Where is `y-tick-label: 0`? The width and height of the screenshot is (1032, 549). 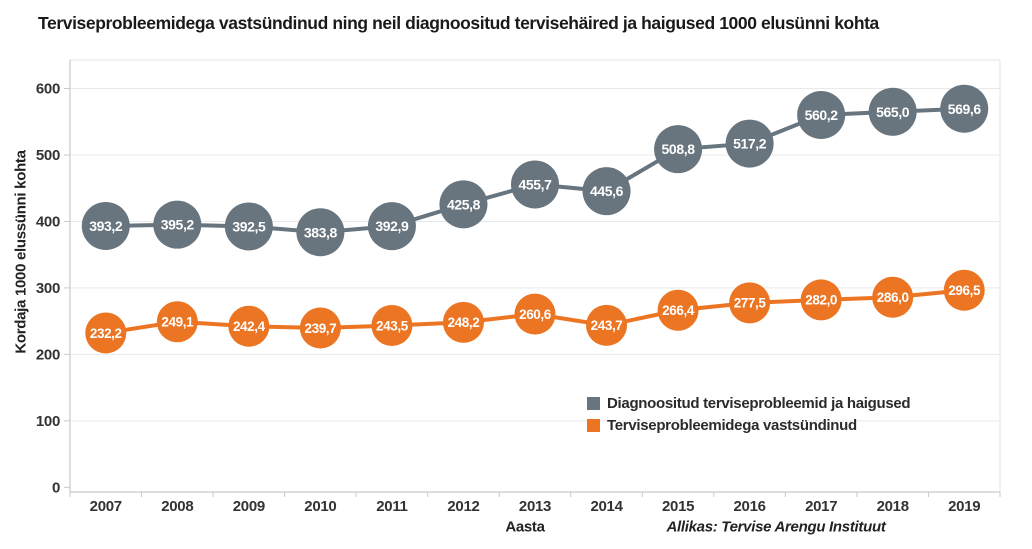 y-tick-label: 0 is located at coordinates (56, 487).